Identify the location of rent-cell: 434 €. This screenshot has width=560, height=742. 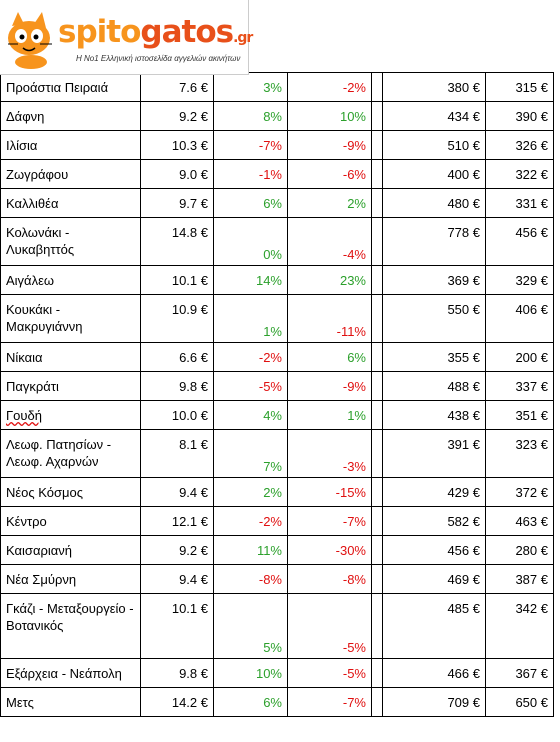
(434, 116).